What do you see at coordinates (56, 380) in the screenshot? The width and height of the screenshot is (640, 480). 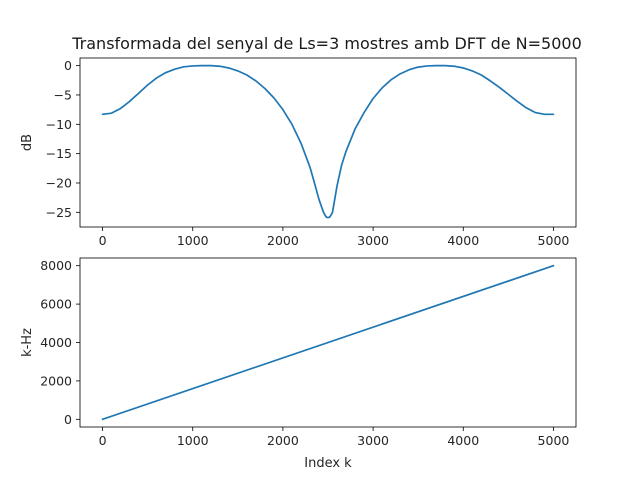 I see `y-tick-label: 2000` at bounding box center [56, 380].